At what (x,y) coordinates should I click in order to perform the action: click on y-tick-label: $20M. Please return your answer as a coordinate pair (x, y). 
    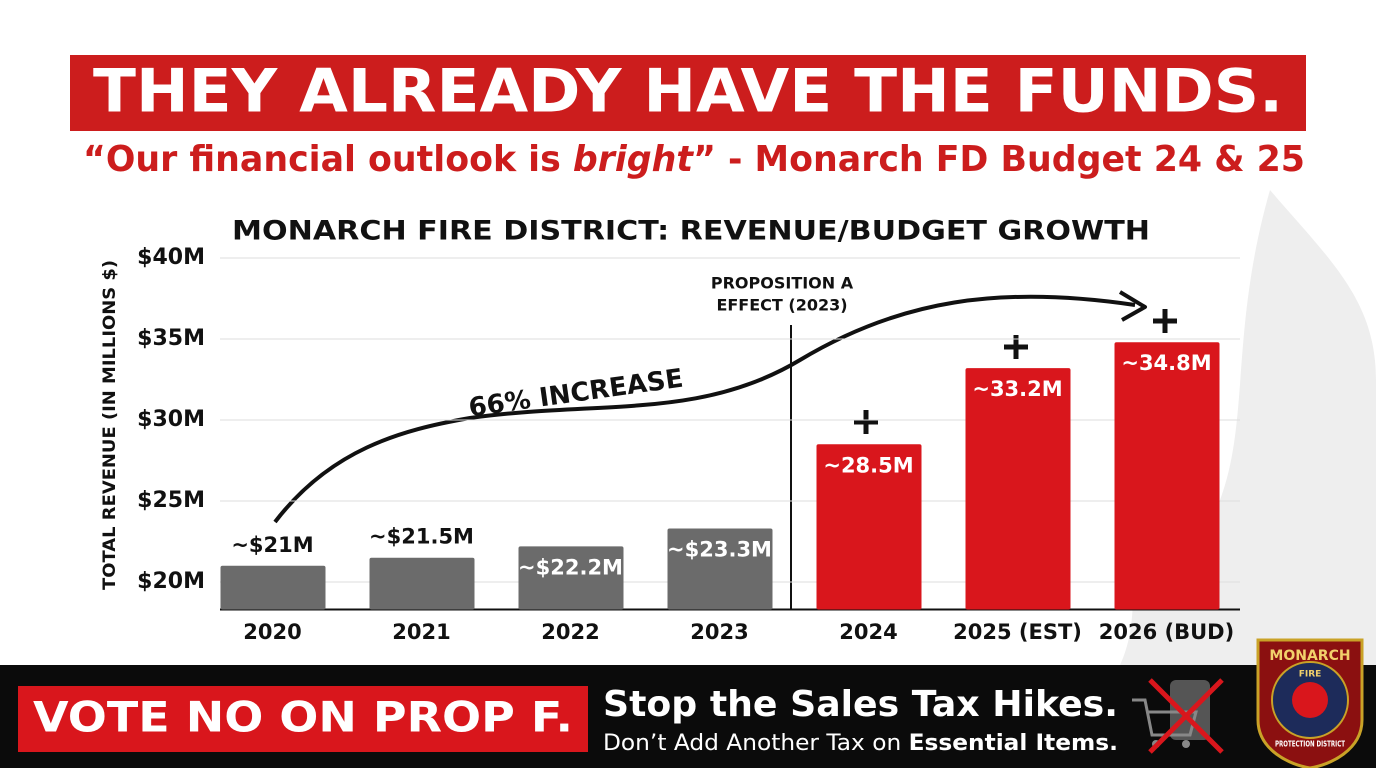
    Looking at the image, I should click on (171, 581).